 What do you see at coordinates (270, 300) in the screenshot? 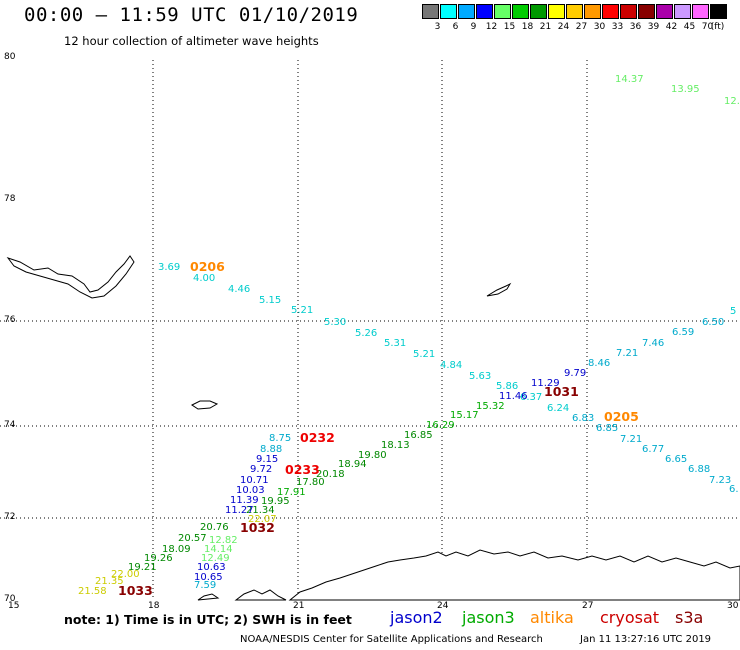
I see `wave-height-value: 5.15` at bounding box center [270, 300].